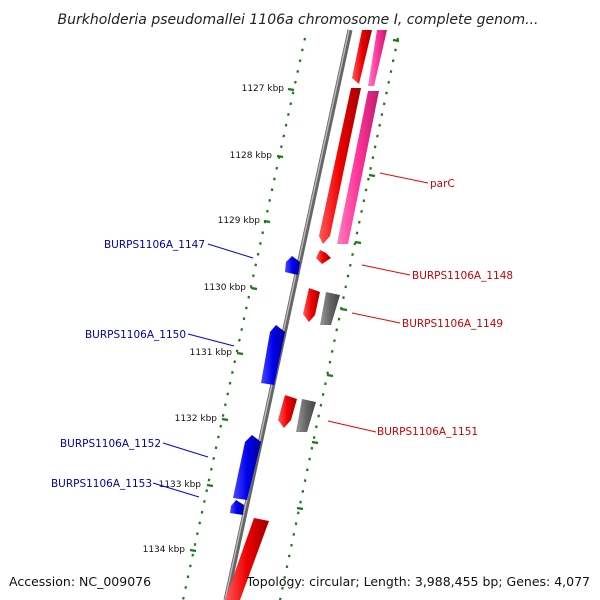 The height and width of the screenshot is (600, 600). What do you see at coordinates (442, 184) in the screenshot?
I see `gene-label-parc: parC` at bounding box center [442, 184].